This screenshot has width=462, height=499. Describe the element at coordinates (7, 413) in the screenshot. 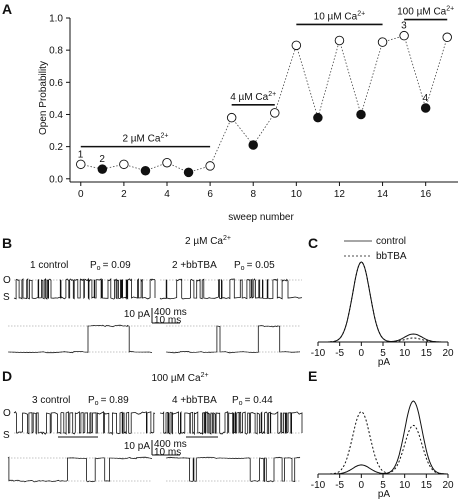

I see `panel-d-open-level: O` at that location.